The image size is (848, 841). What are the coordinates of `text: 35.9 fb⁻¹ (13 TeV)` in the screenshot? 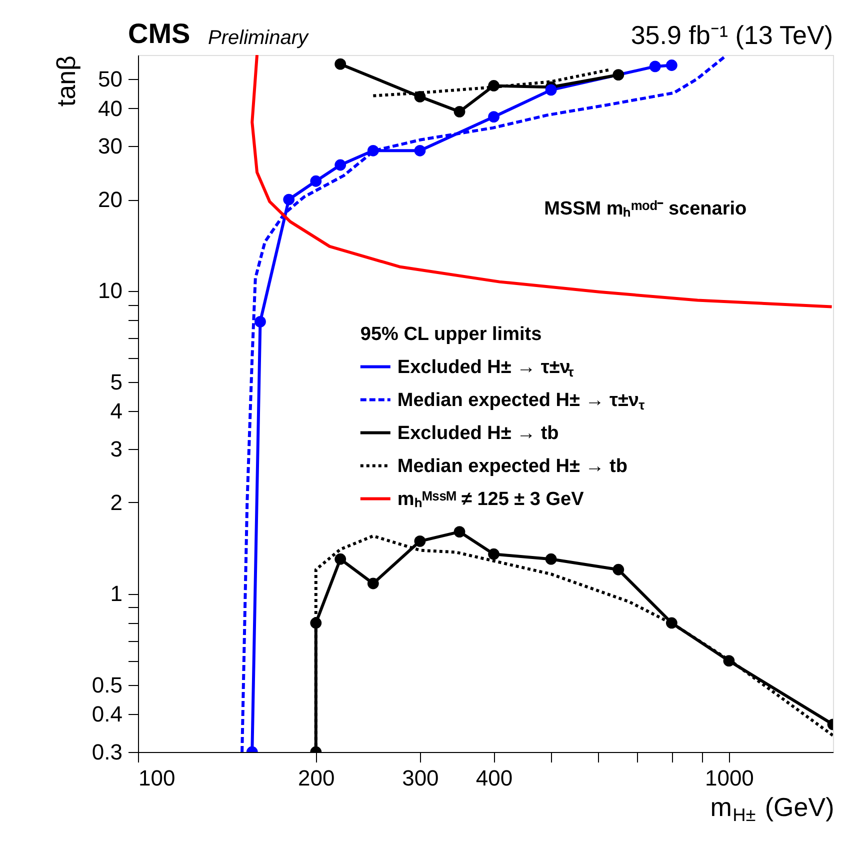 It's located at (731, 35).